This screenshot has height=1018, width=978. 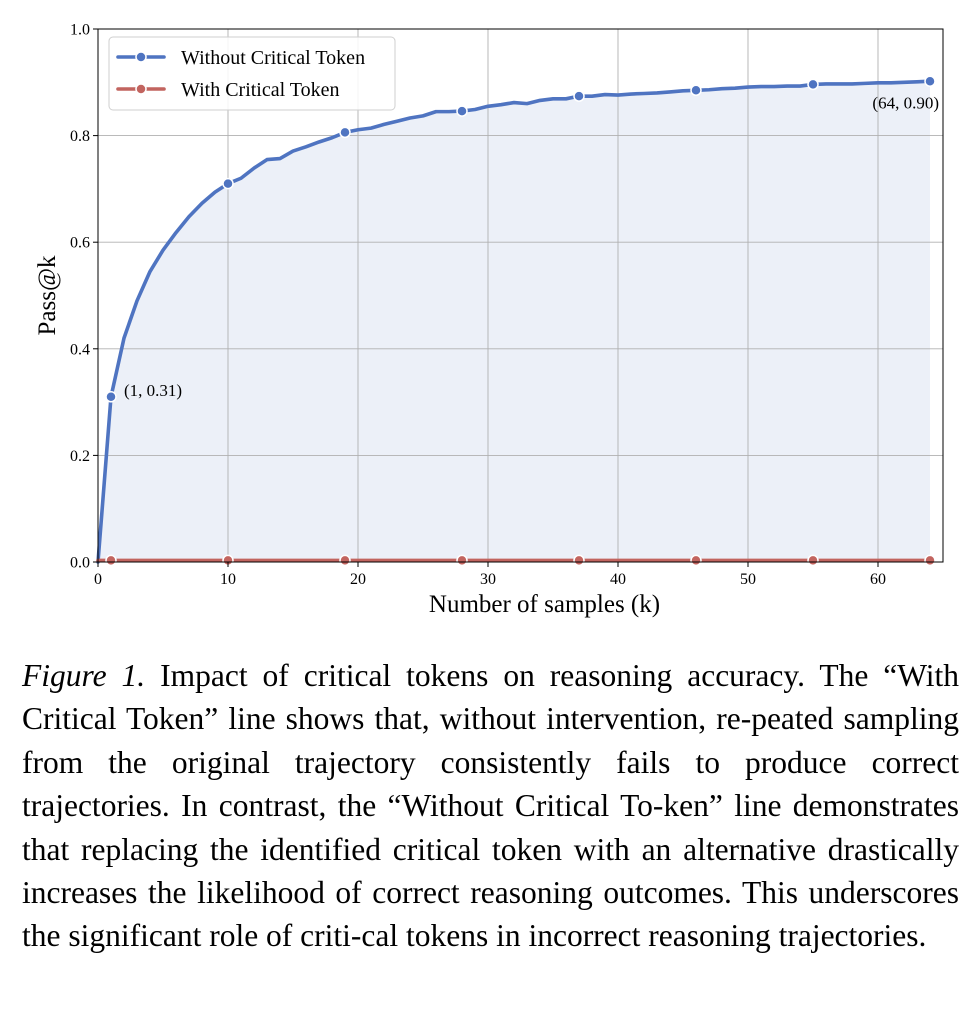 I want to click on y-tick-label: 1.0, so click(x=80, y=30).